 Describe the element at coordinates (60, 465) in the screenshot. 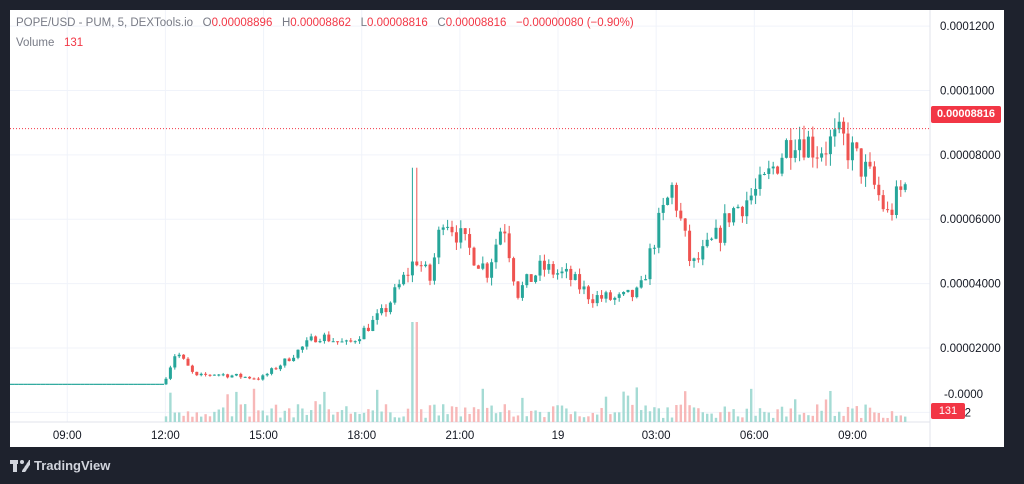

I see `tradingview-brand: TradingView` at that location.